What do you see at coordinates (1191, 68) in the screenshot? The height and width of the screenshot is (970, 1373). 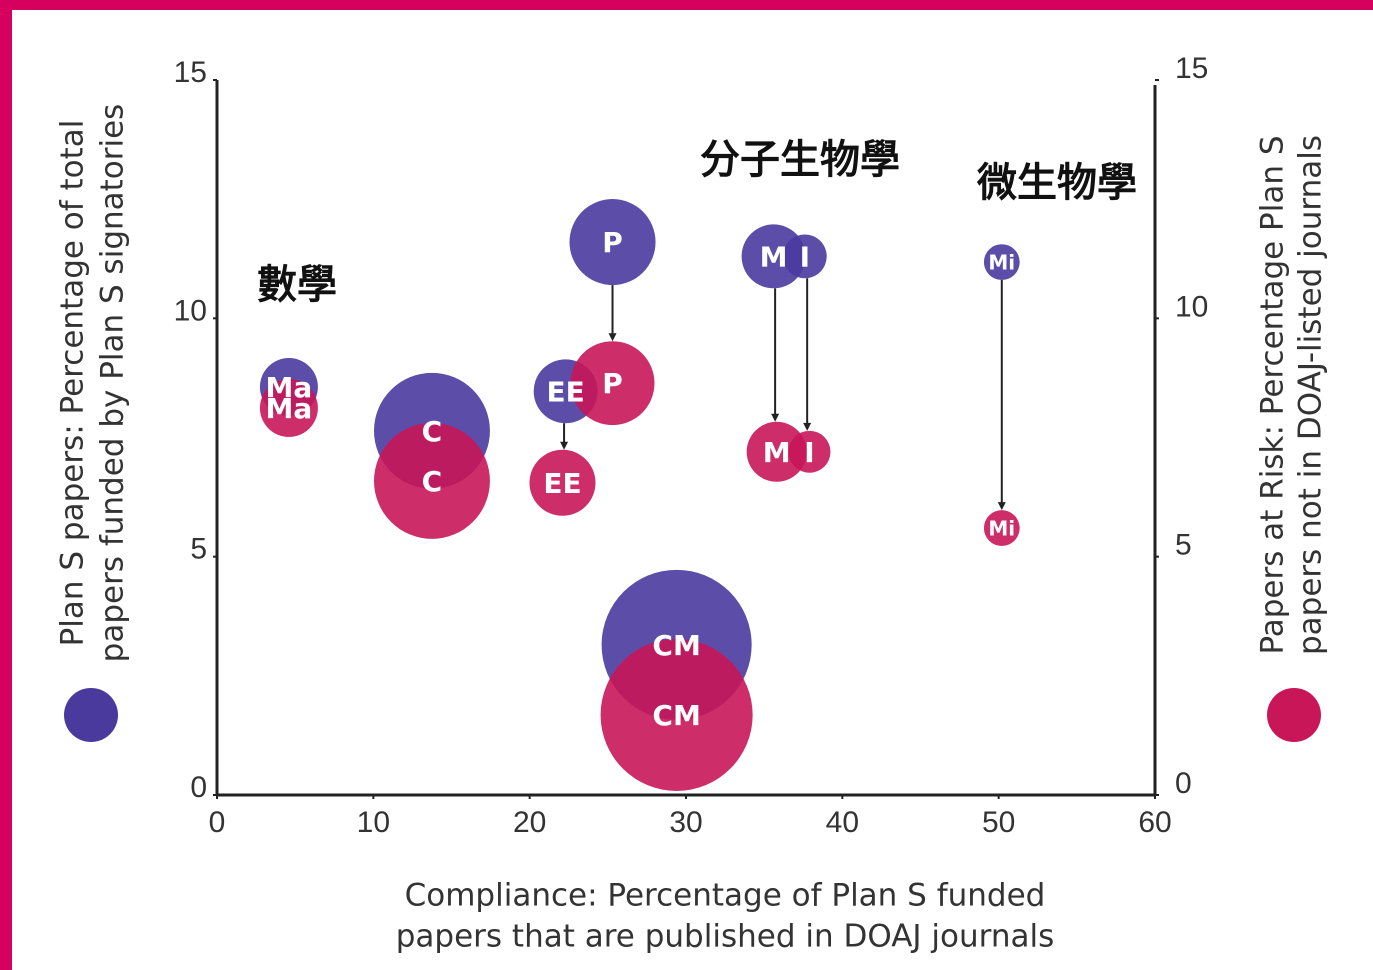 I see `y2-tick-label: 15` at bounding box center [1191, 68].